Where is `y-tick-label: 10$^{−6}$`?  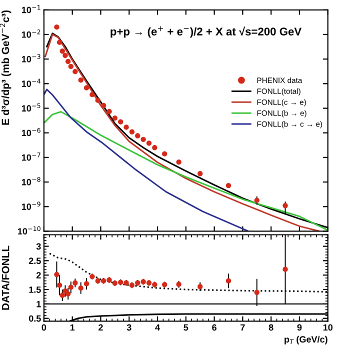 y-tick-label: 10$^{−6}$ is located at coordinates (31, 132).